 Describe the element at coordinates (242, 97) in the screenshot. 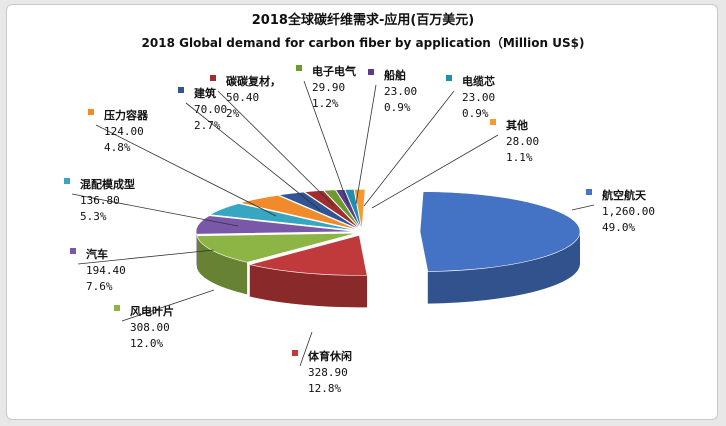

I see `slice-value-7: 50.40` at that location.